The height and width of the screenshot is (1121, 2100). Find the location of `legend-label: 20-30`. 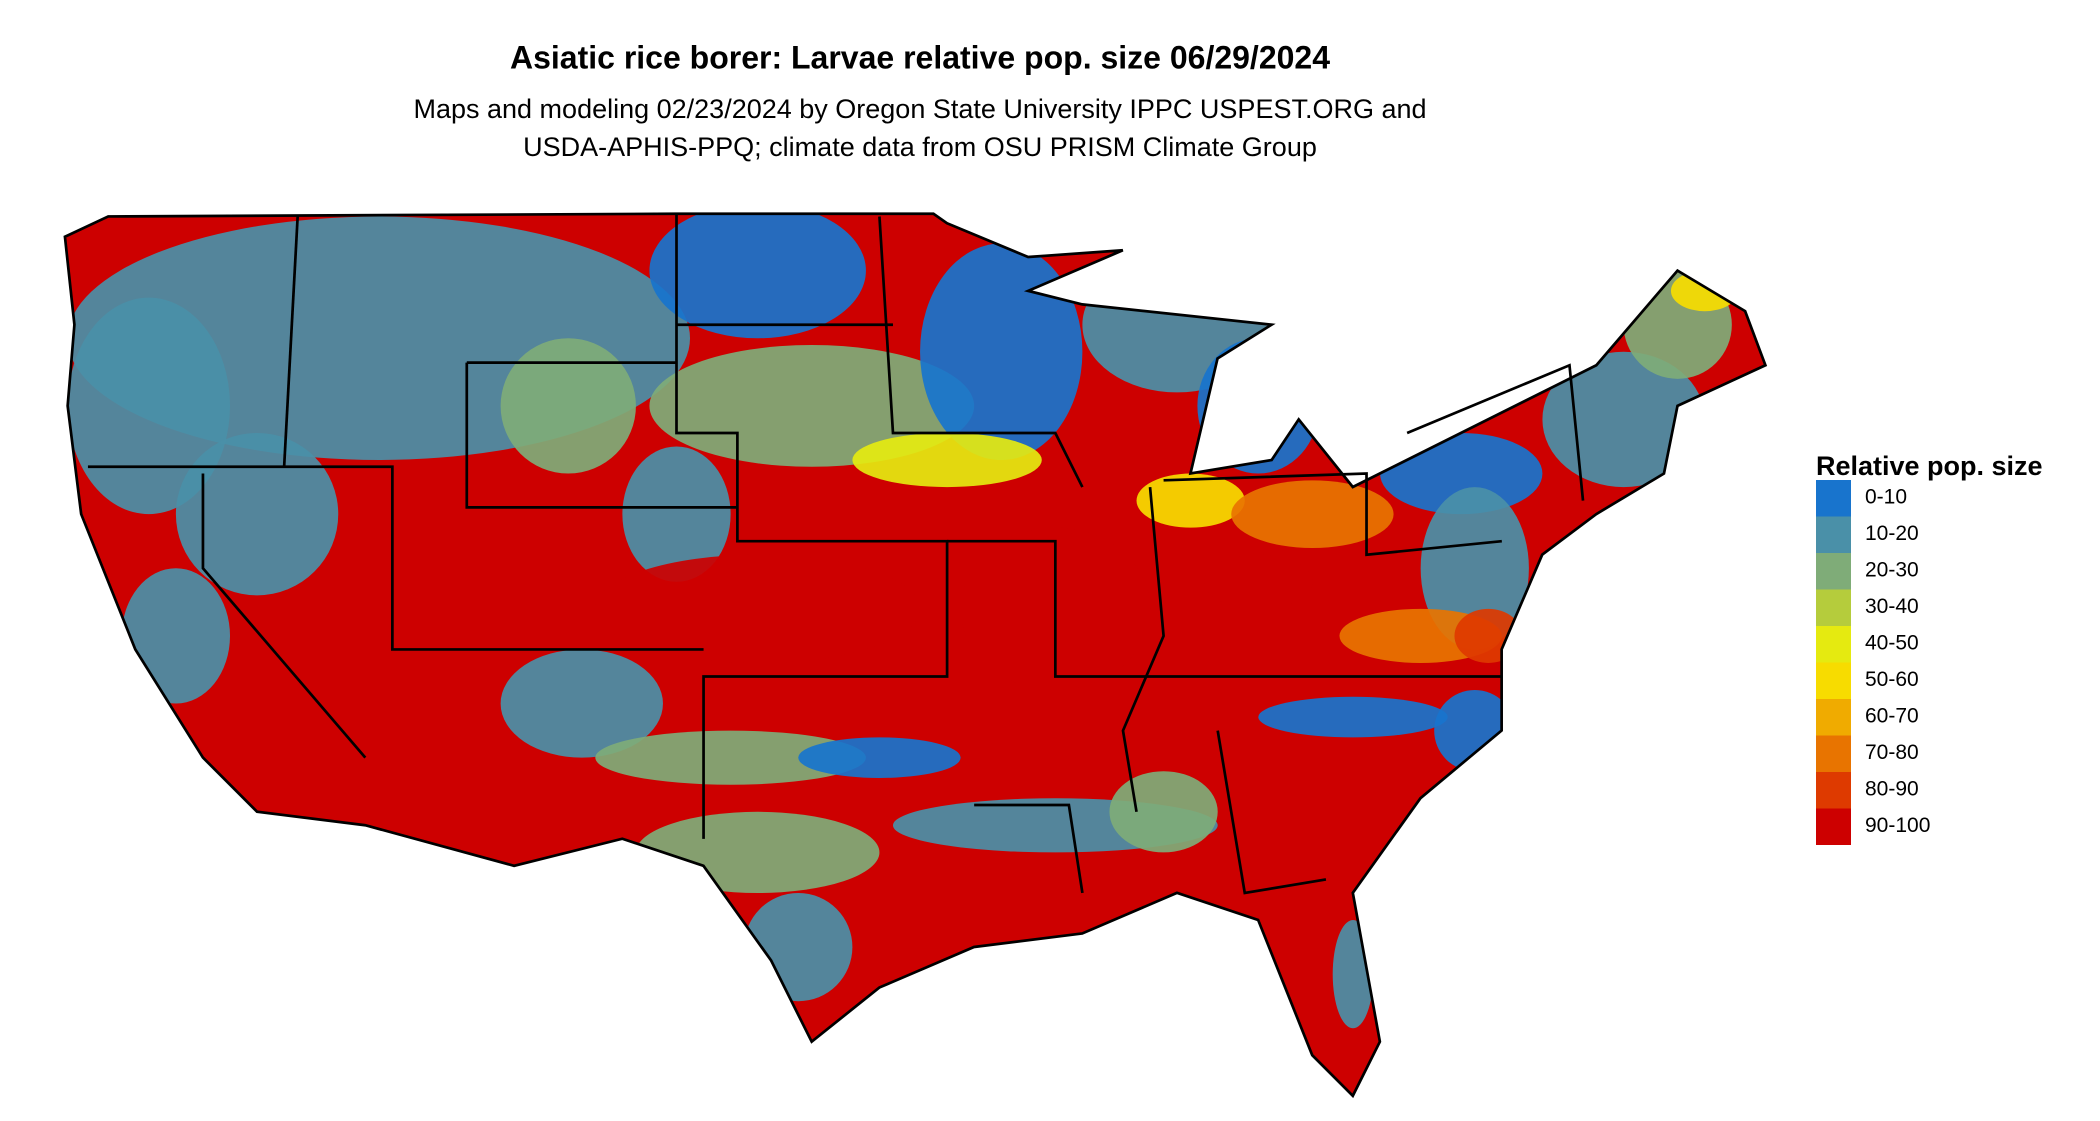

legend-label: 20-30 is located at coordinates (1892, 570).